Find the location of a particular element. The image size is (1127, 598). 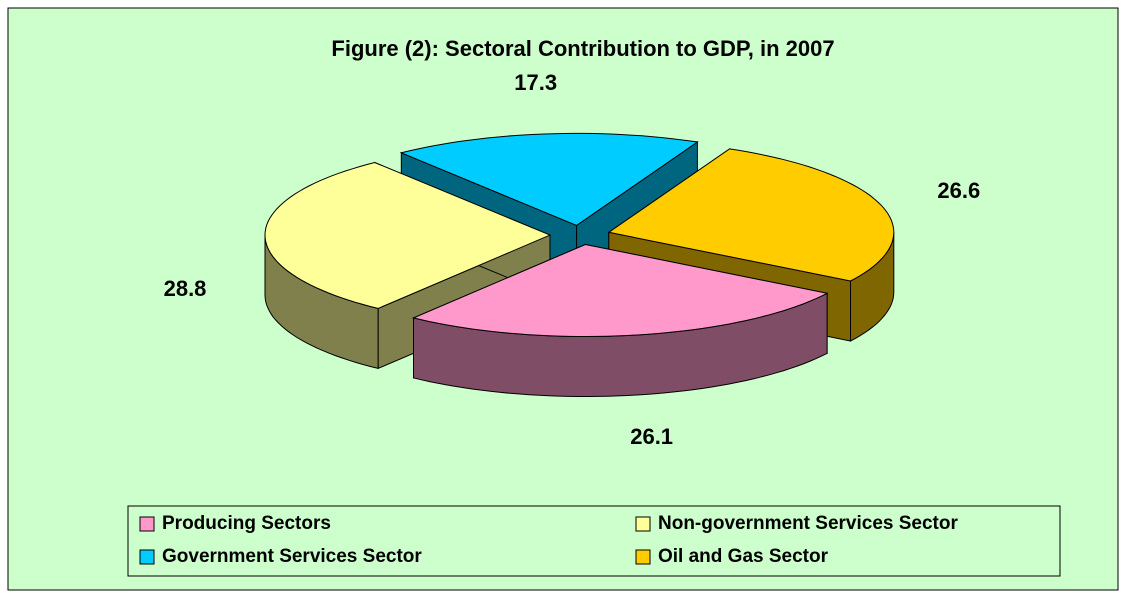

data-label: 26.6 is located at coordinates (958, 190).